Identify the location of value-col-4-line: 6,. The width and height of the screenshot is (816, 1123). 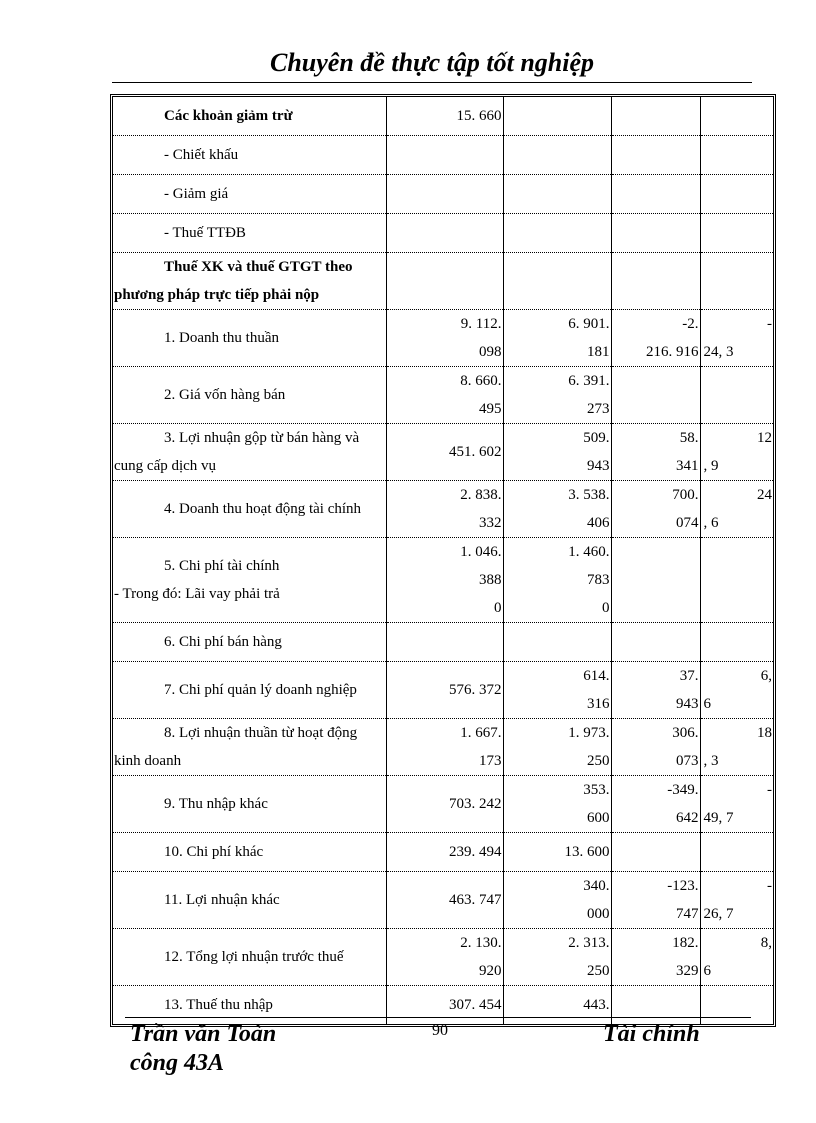
(766, 676).